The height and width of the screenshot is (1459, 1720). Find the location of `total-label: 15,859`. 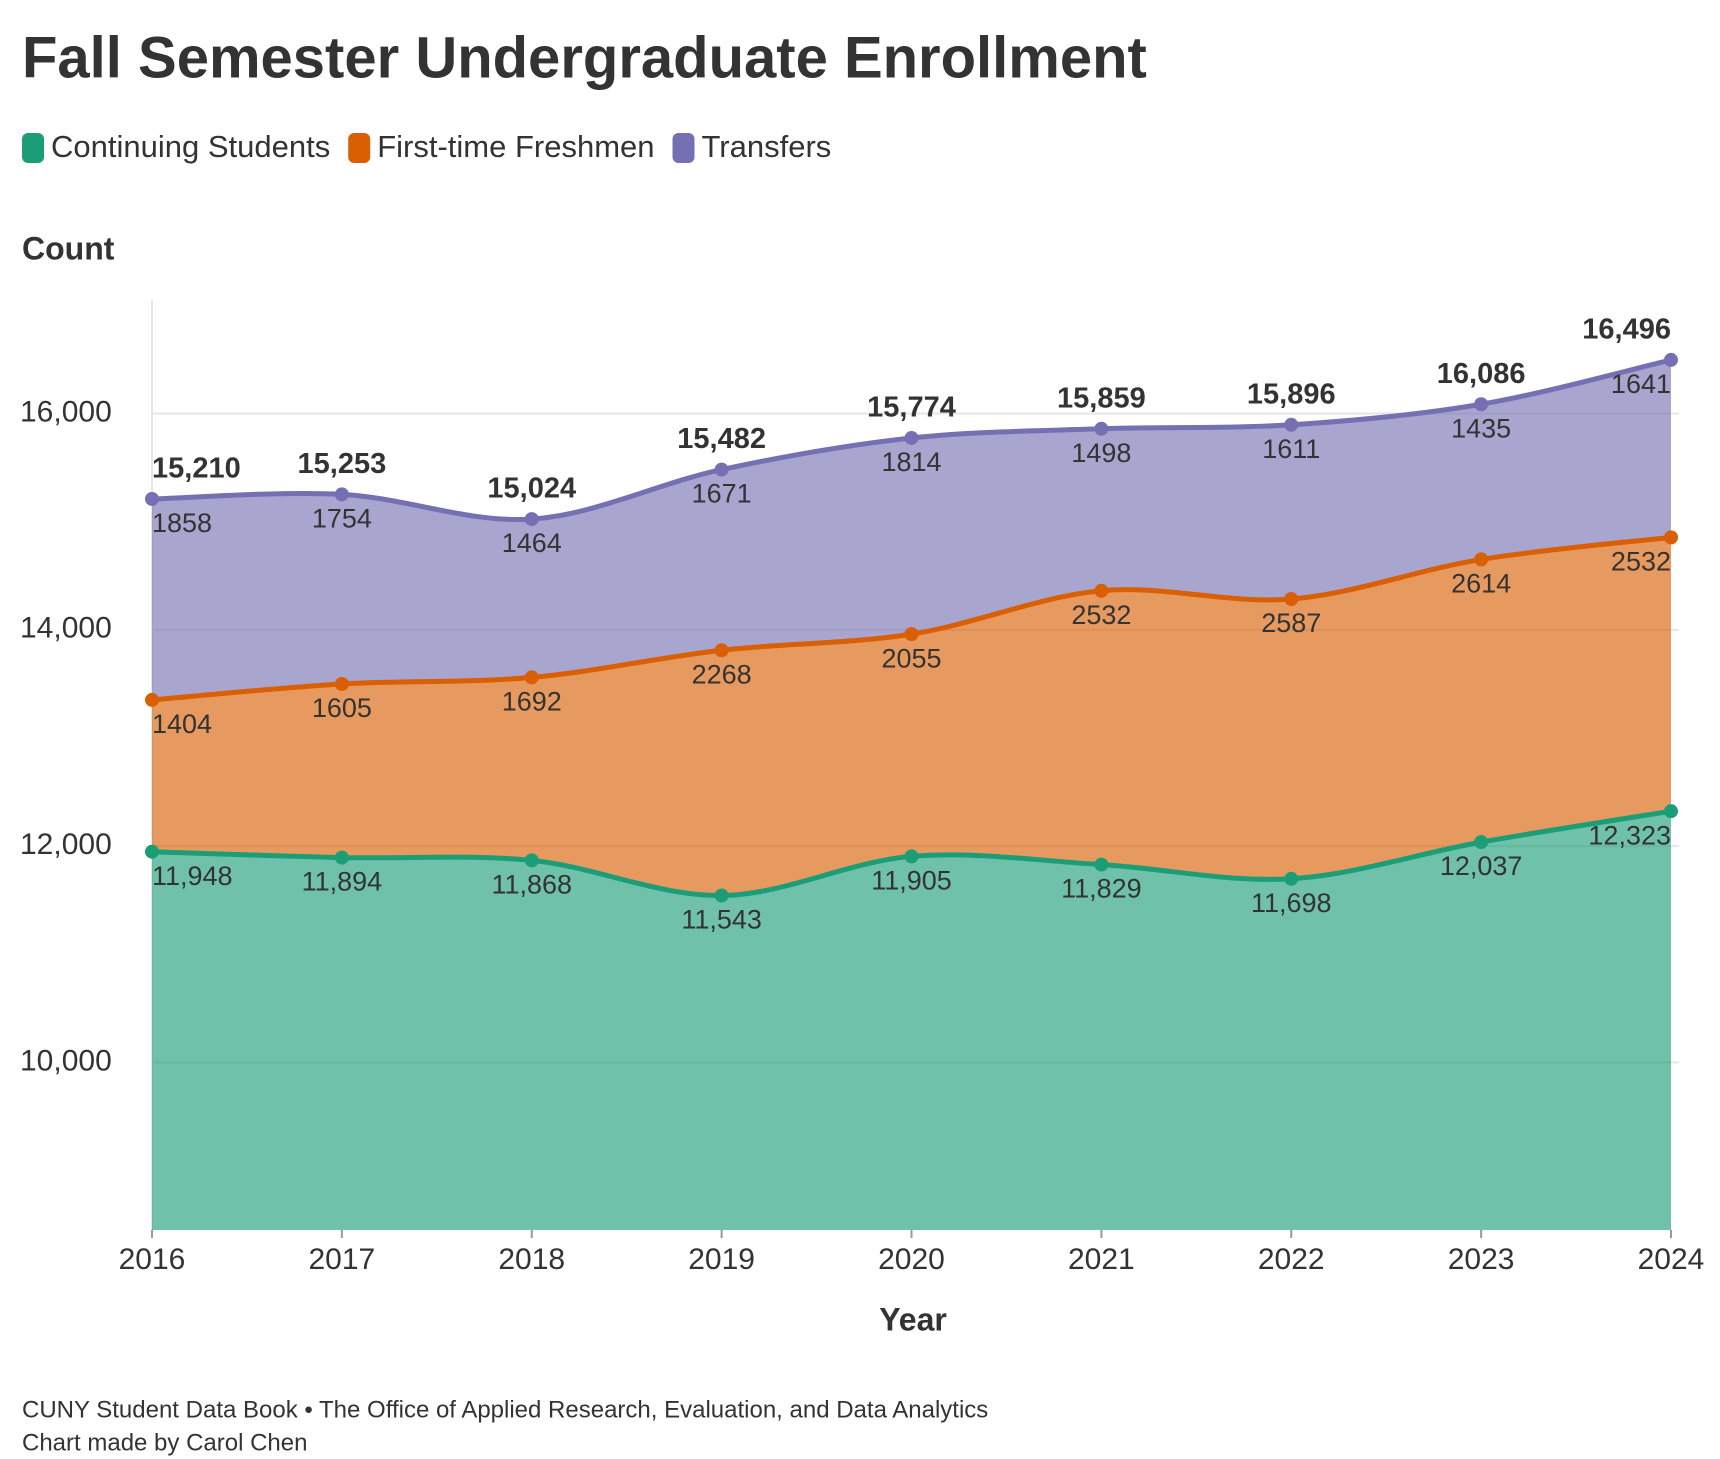

total-label: 15,859 is located at coordinates (1101, 398).